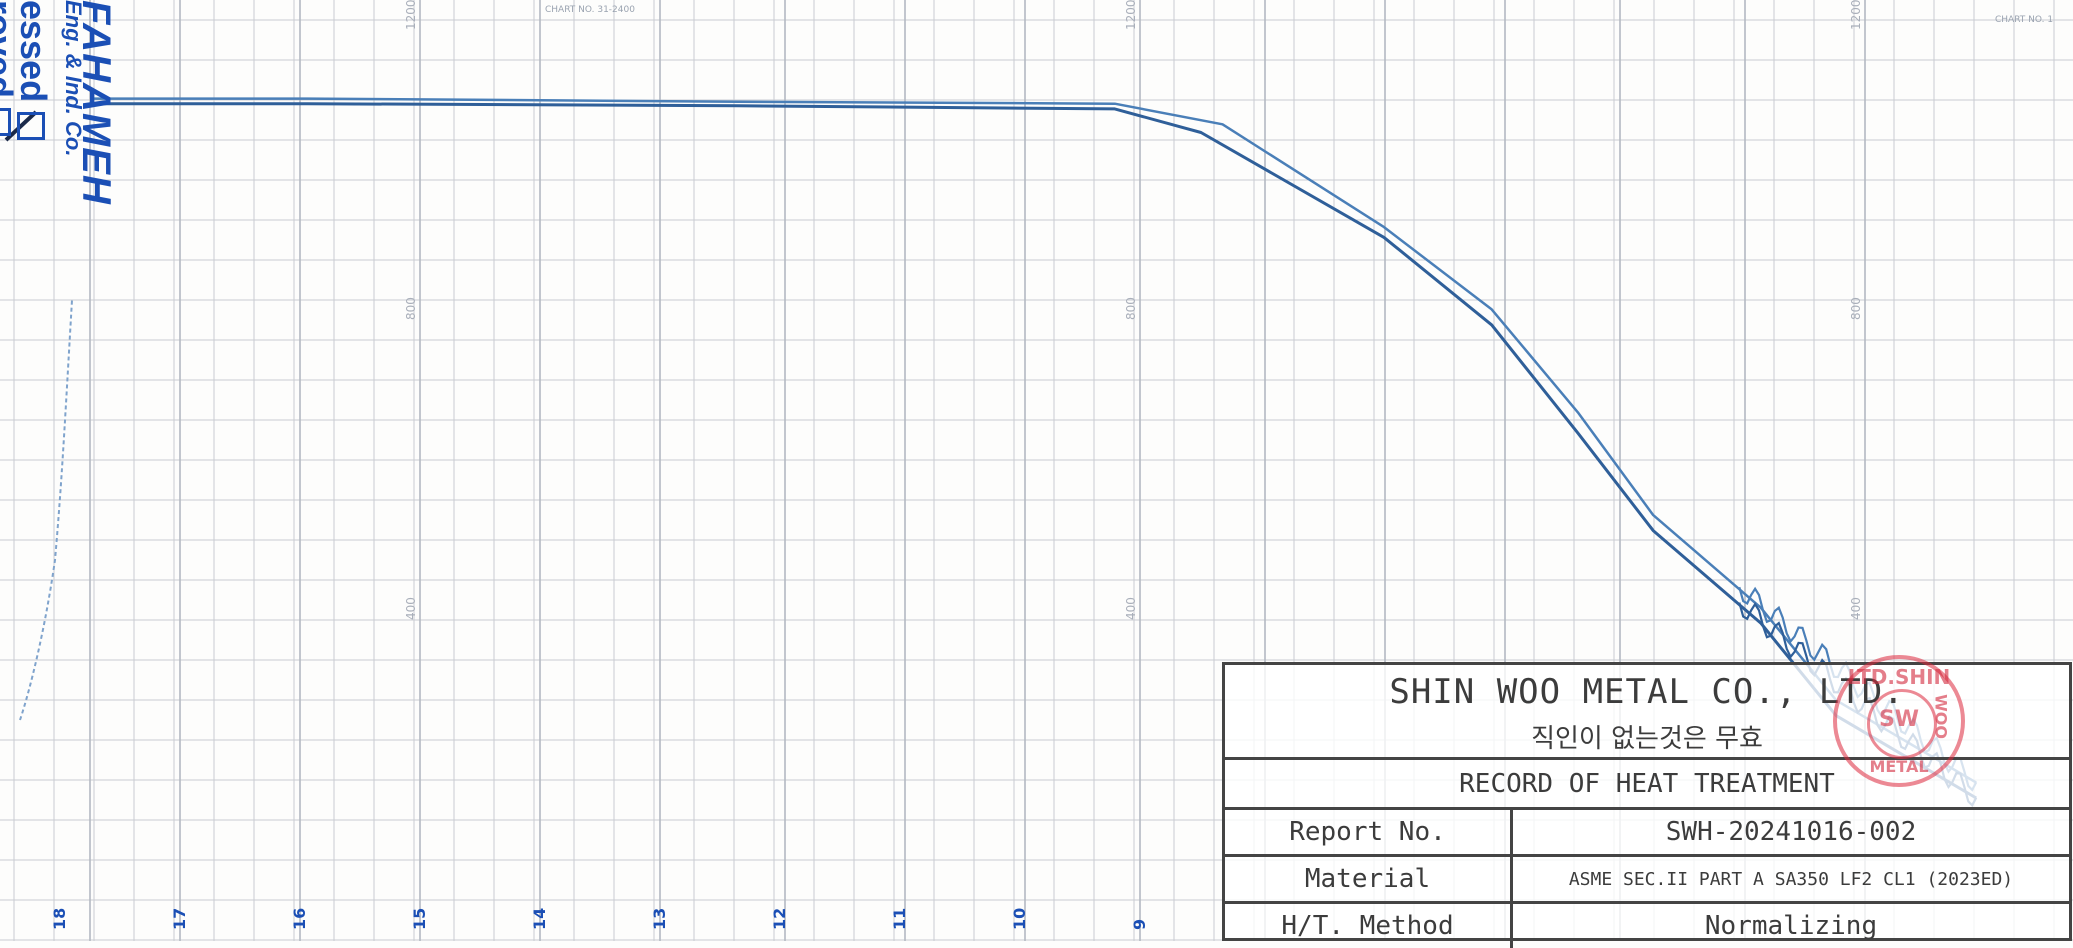  I want to click on report-no-value: SWH-20241016-002, so click(1791, 832).